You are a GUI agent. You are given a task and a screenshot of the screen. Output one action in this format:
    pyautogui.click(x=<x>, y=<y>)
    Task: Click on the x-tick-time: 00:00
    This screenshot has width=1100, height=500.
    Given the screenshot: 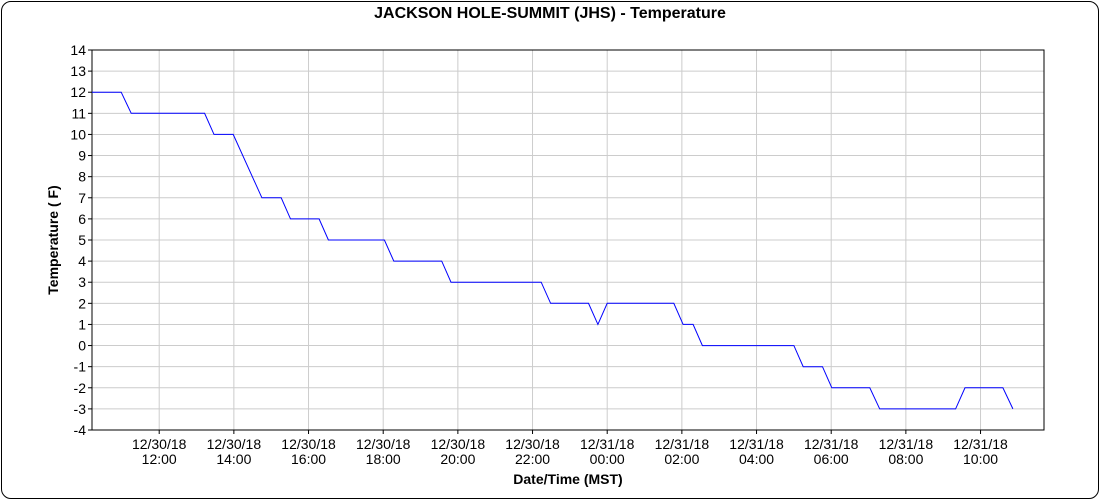 What is the action you would take?
    pyautogui.click(x=607, y=459)
    